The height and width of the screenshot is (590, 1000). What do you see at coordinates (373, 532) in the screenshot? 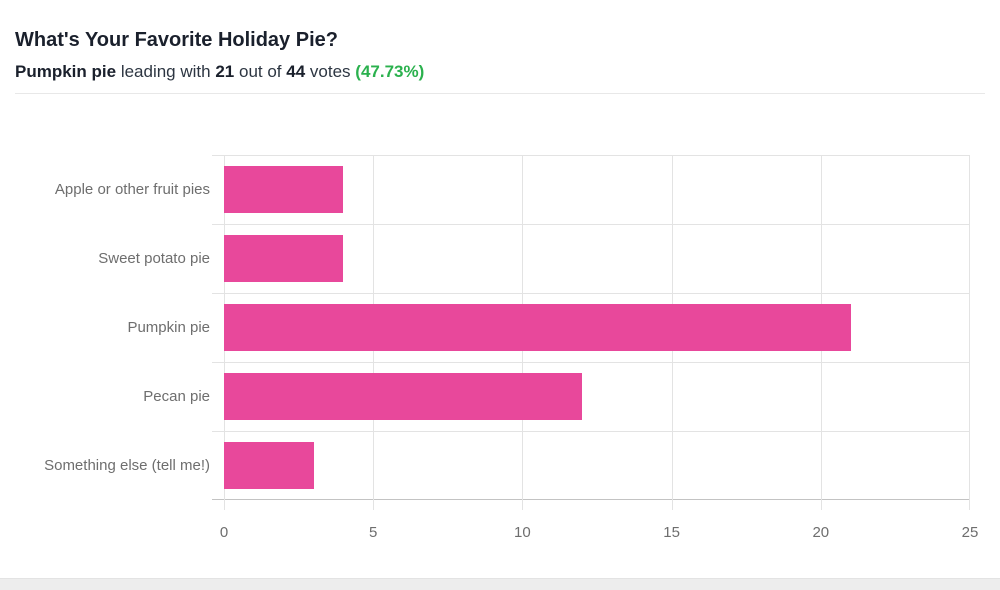
I see `x-axis-tick-label: 5` at bounding box center [373, 532].